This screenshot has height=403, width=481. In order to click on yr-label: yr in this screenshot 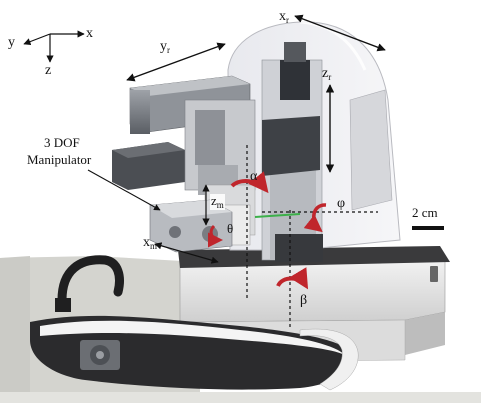, I will do `click(165, 47)`.